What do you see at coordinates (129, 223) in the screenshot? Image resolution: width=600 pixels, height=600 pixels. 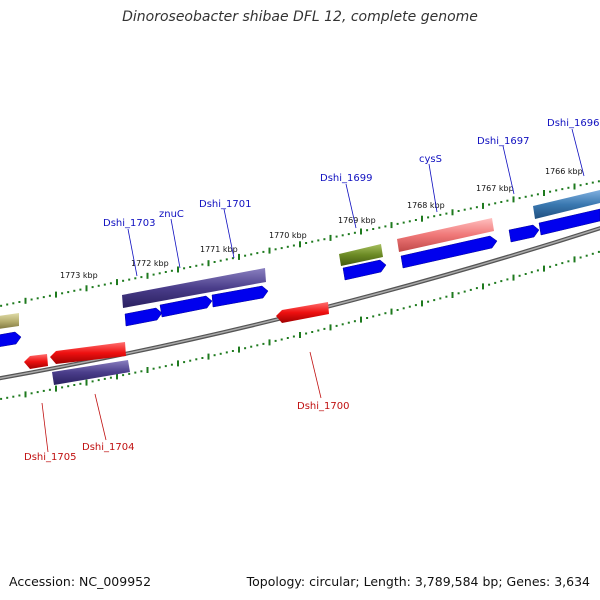 I see `gene-label-dshi-1703: Dshi_1703` at bounding box center [129, 223].